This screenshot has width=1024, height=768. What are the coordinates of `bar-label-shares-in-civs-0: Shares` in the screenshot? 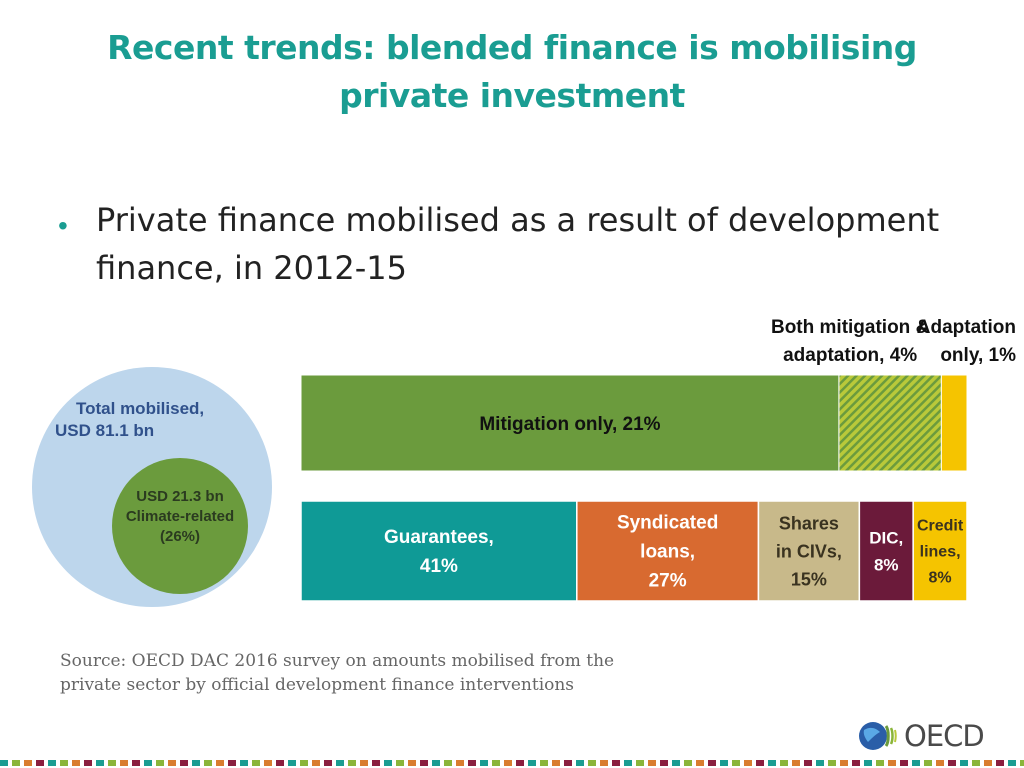 It's located at (809, 523).